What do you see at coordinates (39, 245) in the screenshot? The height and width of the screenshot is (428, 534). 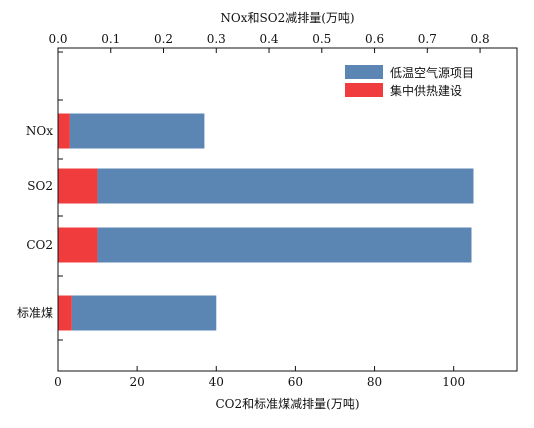 I see `category-label: CO2` at bounding box center [39, 245].